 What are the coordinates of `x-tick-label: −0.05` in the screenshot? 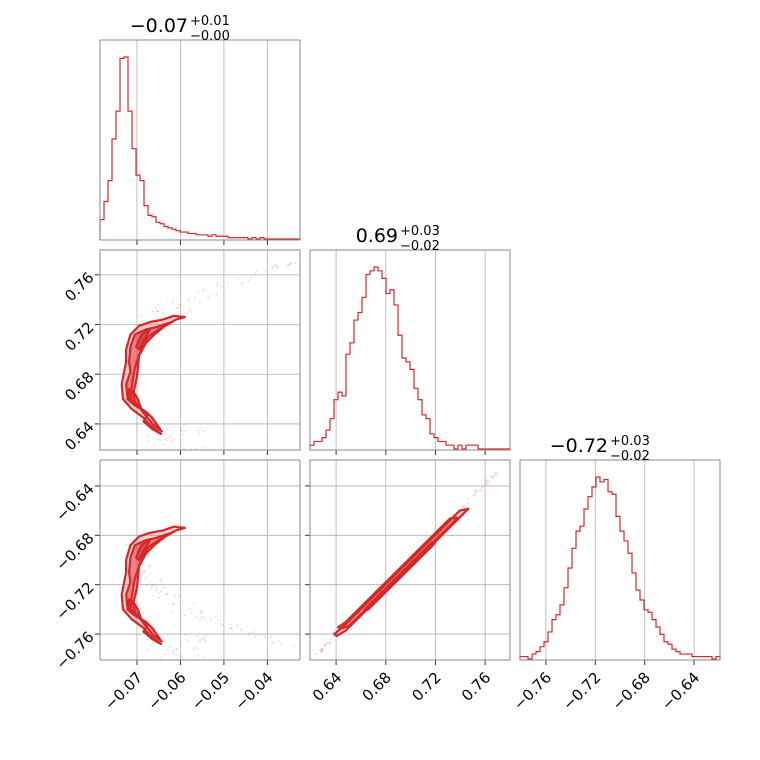 It's located at (210, 690).